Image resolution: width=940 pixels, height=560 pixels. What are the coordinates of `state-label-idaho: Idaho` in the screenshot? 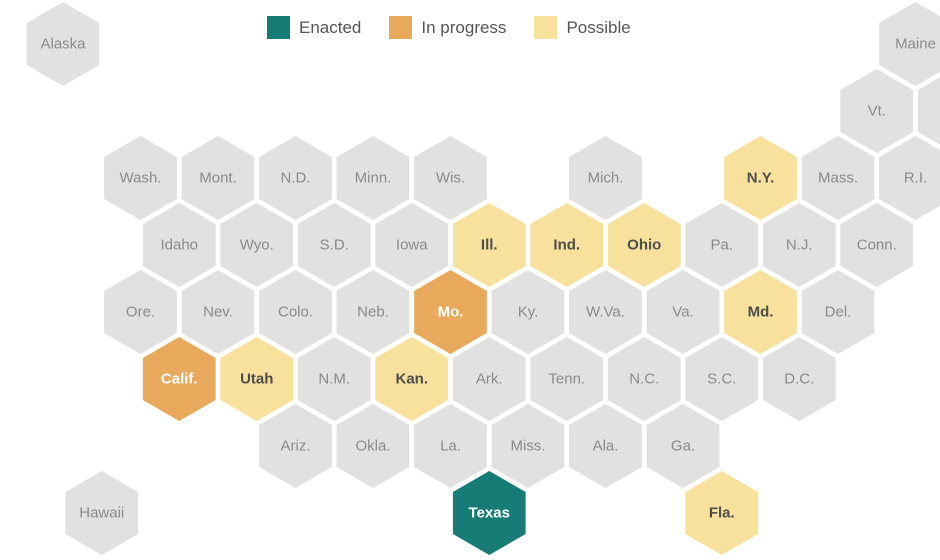 It's located at (179, 245).